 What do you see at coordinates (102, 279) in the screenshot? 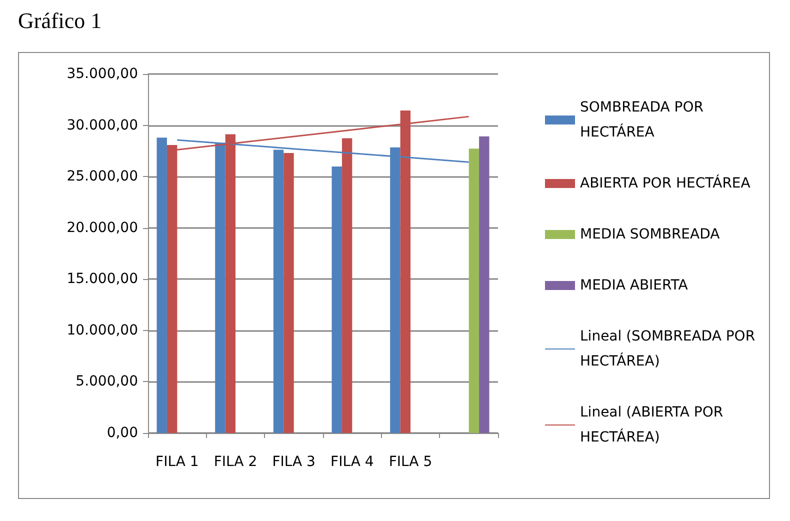
I see `y-tick-label: 15.000,00` at bounding box center [102, 279].